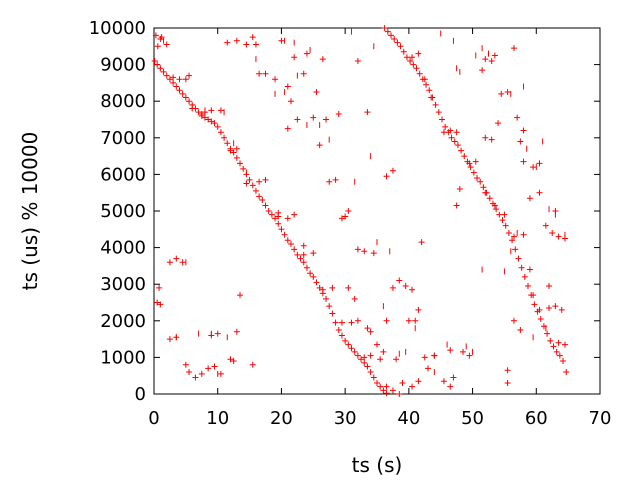 The width and height of the screenshot is (640, 480). What do you see at coordinates (377, 465) in the screenshot?
I see `x-axis-label: ts (s)` at bounding box center [377, 465].